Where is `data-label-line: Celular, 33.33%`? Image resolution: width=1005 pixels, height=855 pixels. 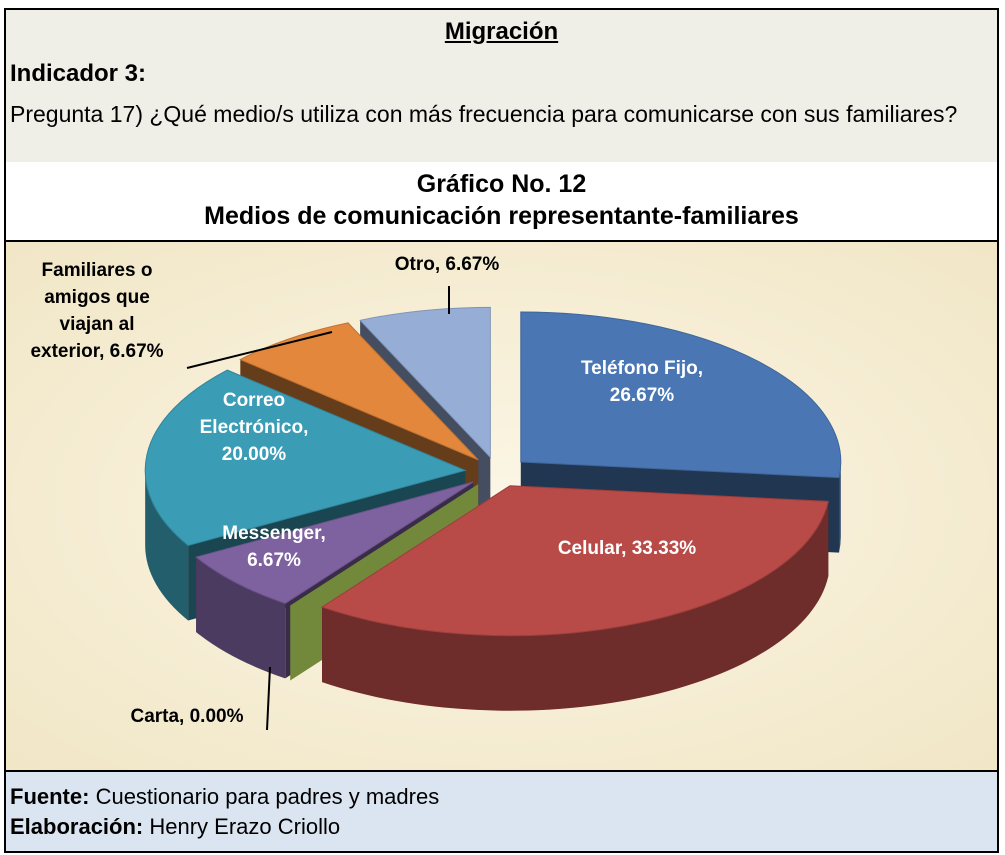
data-label-line: Celular, 33.33% is located at coordinates (627, 548).